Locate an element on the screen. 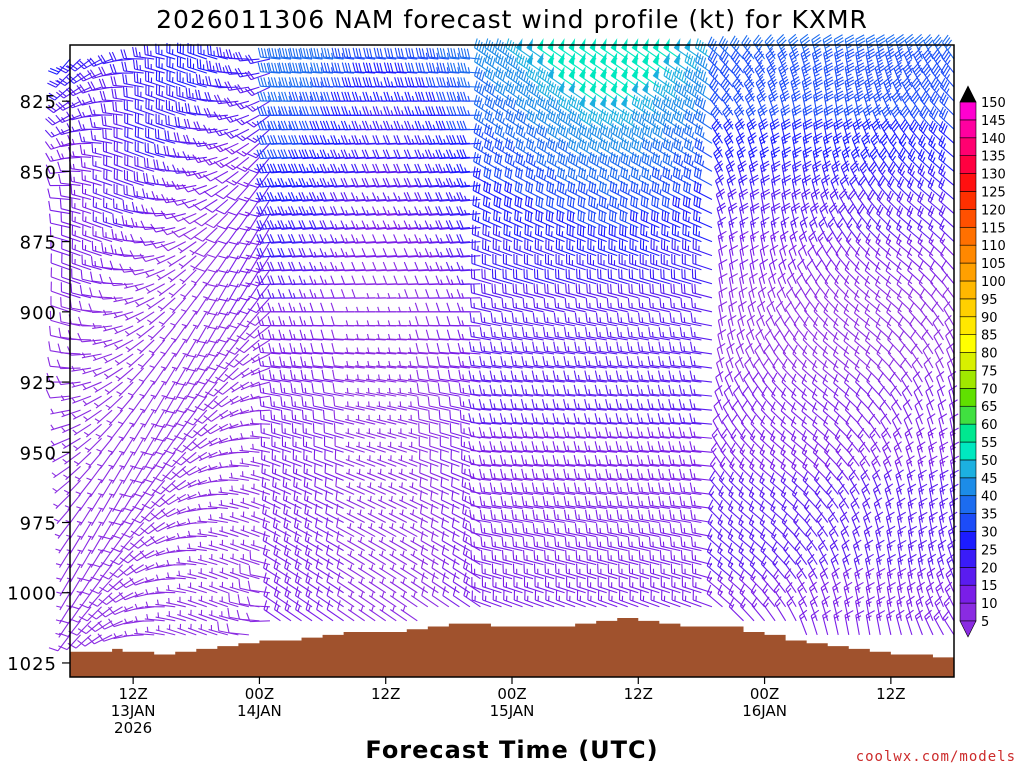  colorbar-label: 90 is located at coordinates (989, 318).